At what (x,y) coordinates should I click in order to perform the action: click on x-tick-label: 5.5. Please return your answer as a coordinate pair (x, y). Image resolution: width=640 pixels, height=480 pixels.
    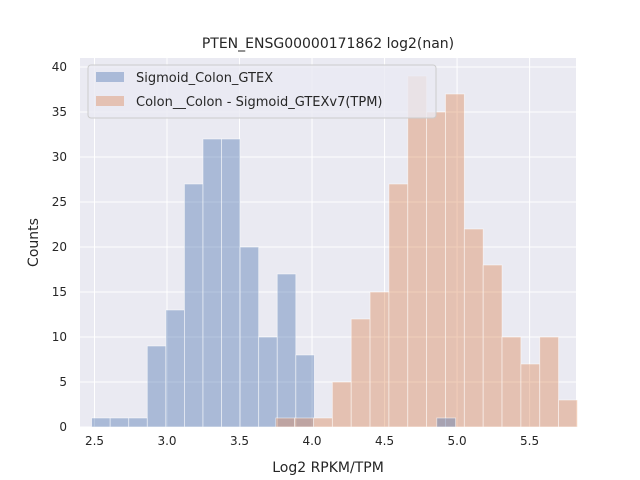
    Looking at the image, I should click on (529, 441).